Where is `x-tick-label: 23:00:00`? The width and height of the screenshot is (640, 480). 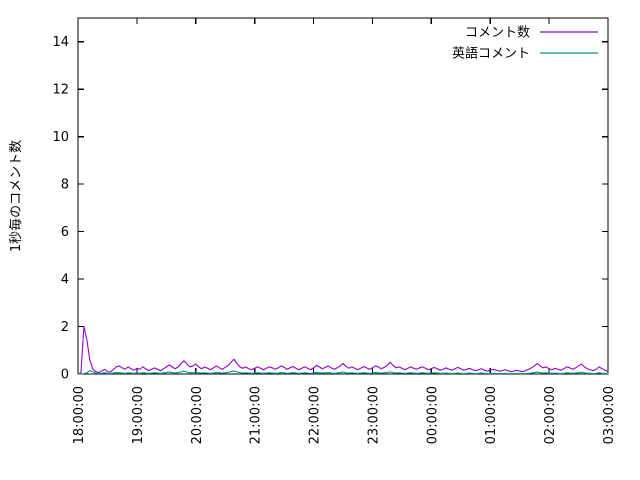
x-tick-label: 23:00:00 is located at coordinates (373, 415).